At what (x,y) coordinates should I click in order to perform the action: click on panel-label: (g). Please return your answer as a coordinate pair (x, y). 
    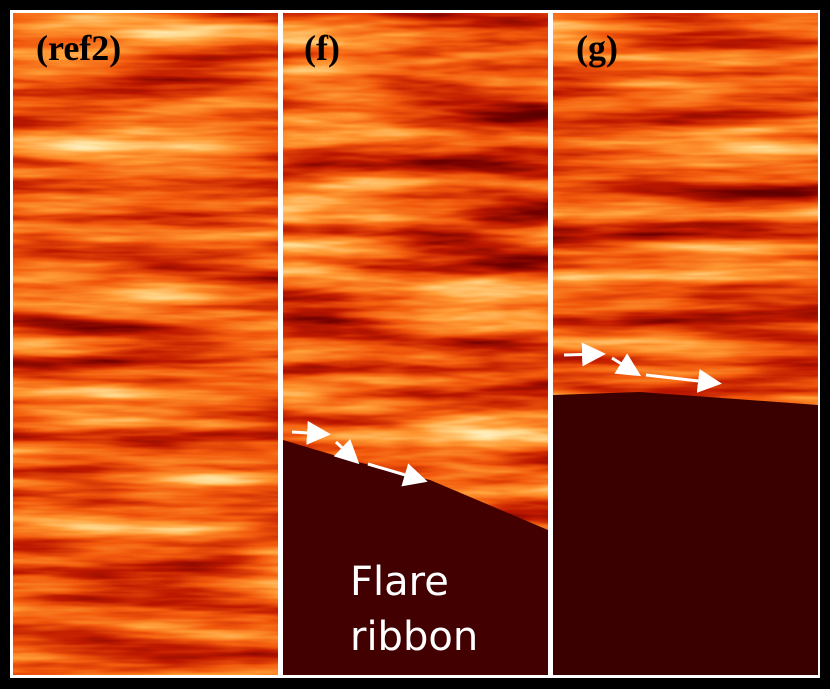
    Looking at the image, I should click on (597, 48).